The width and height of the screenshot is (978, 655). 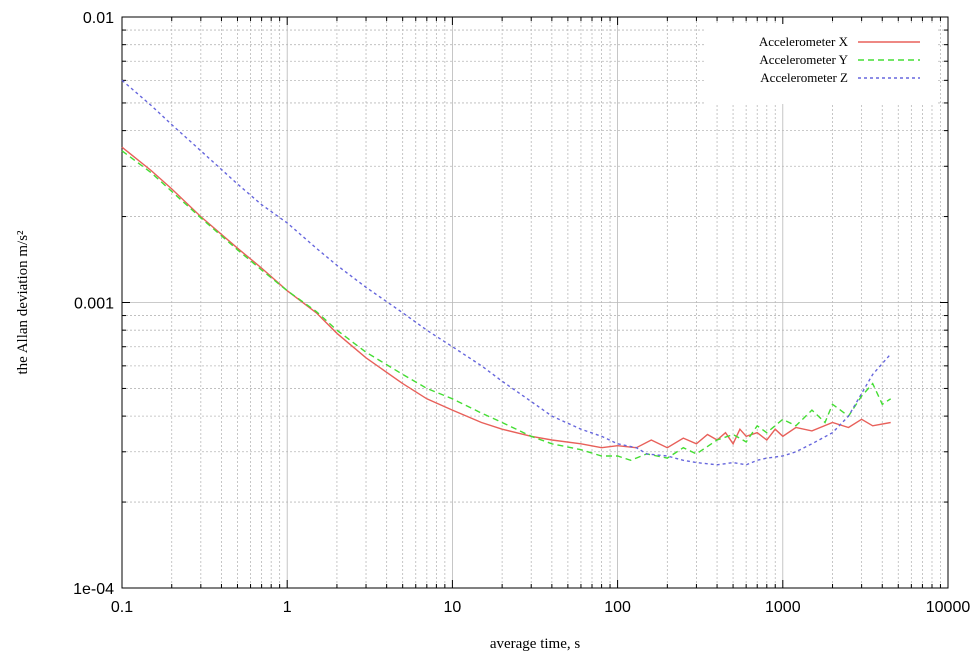 What do you see at coordinates (540, 607) in the screenshot?
I see `x-tick-labels: 0.1 1 10 100 1000 10000` at bounding box center [540, 607].